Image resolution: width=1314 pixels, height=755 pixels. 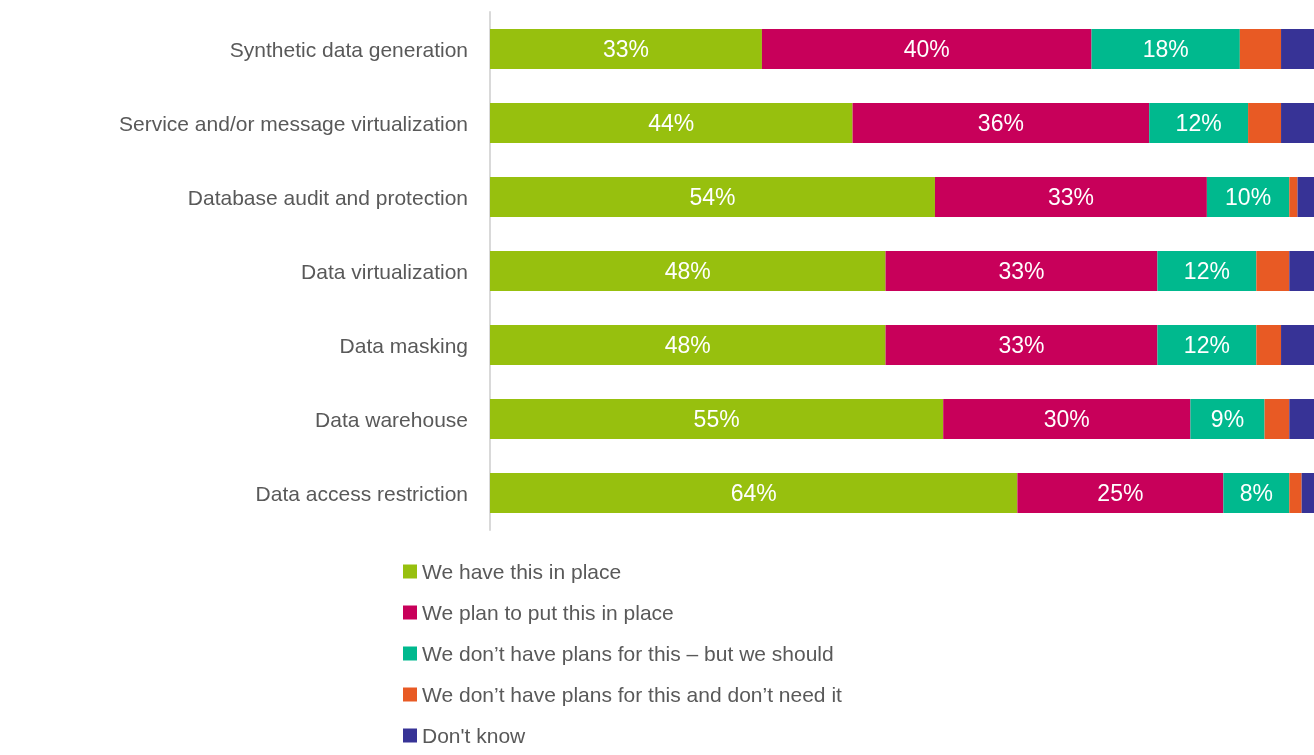 What do you see at coordinates (474, 735) in the screenshot?
I see `legend-label: Don't know` at bounding box center [474, 735].